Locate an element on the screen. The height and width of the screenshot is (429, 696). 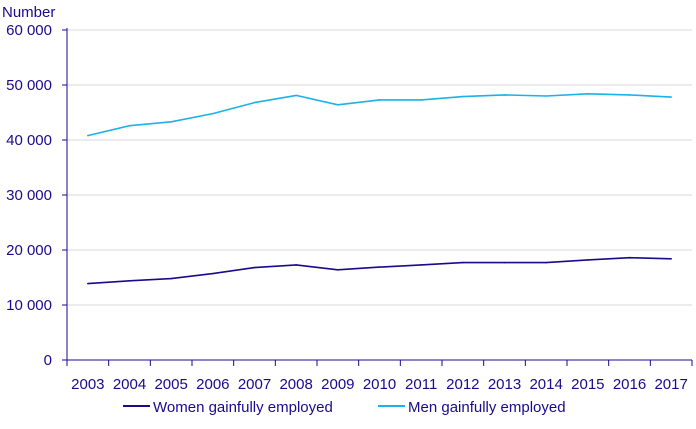
y-tick-label: 30 000 is located at coordinates (29, 195).